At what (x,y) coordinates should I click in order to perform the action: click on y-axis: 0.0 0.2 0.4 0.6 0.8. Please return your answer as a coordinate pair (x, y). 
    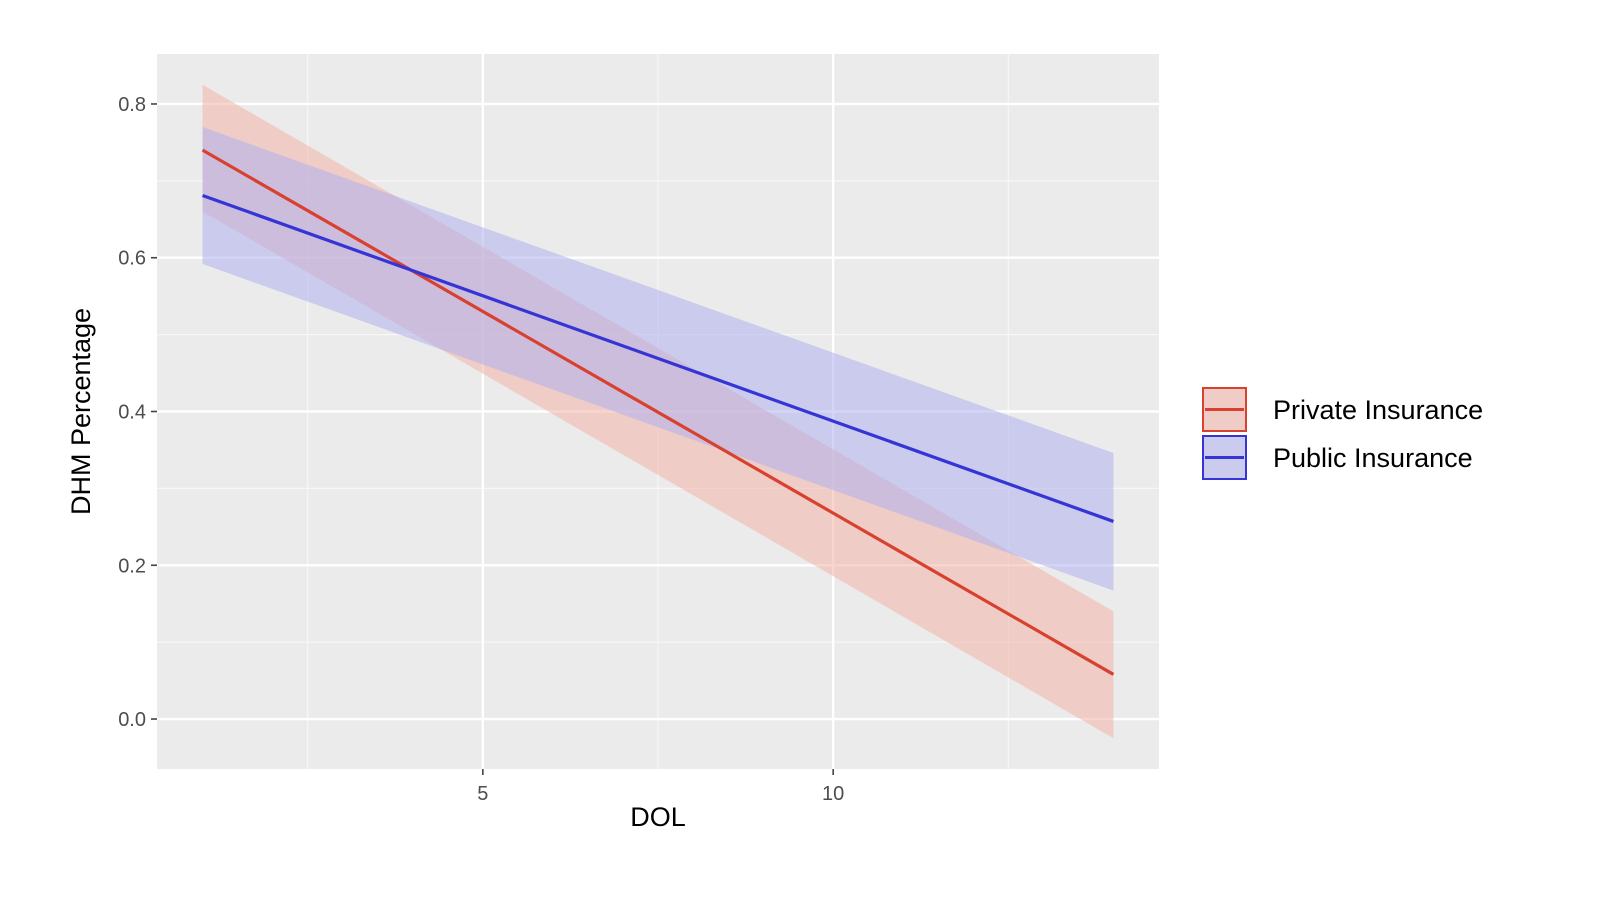
    Looking at the image, I should click on (137, 412).